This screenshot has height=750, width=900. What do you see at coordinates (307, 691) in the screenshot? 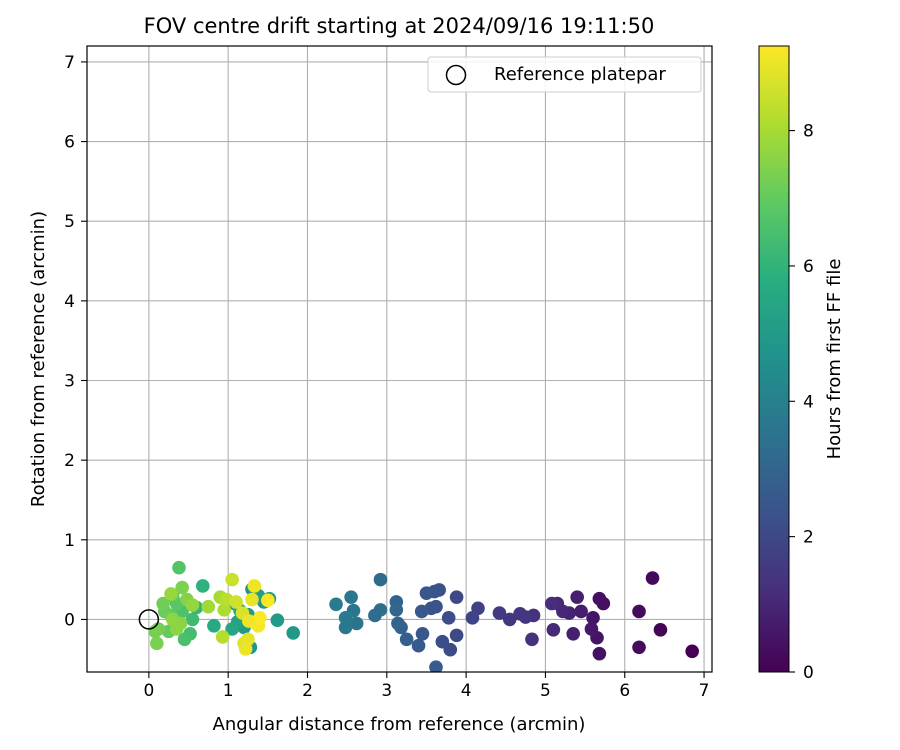
I see `x-tick-label: 2` at bounding box center [307, 691].